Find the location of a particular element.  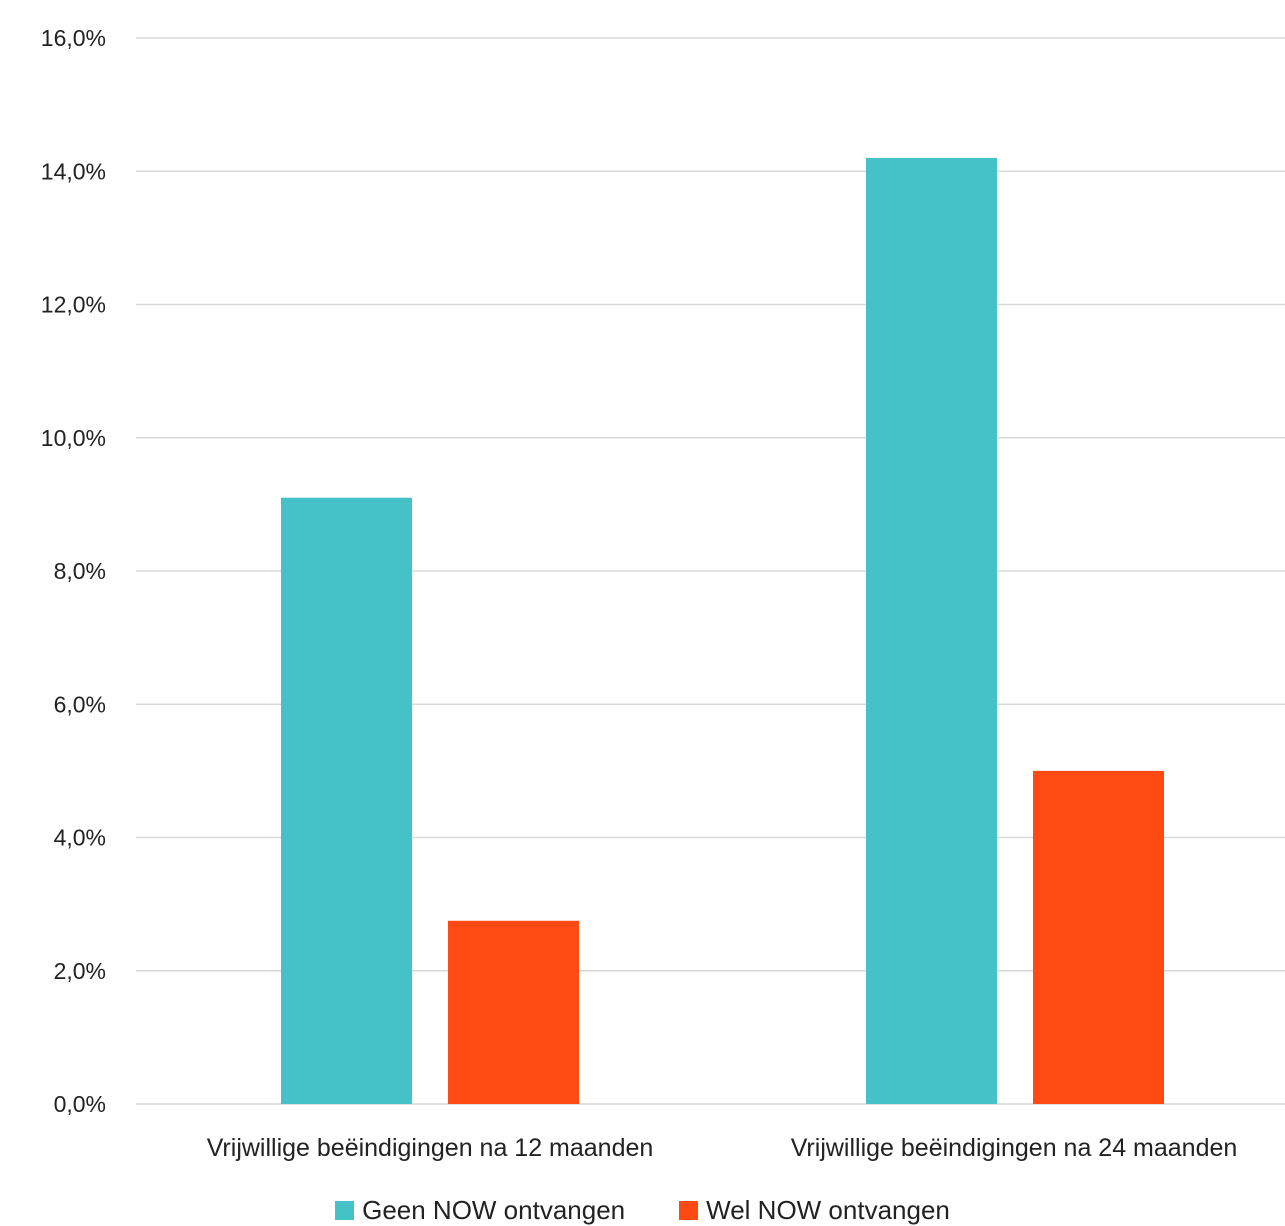

legend-swatch-geen-now is located at coordinates (345, 1210).